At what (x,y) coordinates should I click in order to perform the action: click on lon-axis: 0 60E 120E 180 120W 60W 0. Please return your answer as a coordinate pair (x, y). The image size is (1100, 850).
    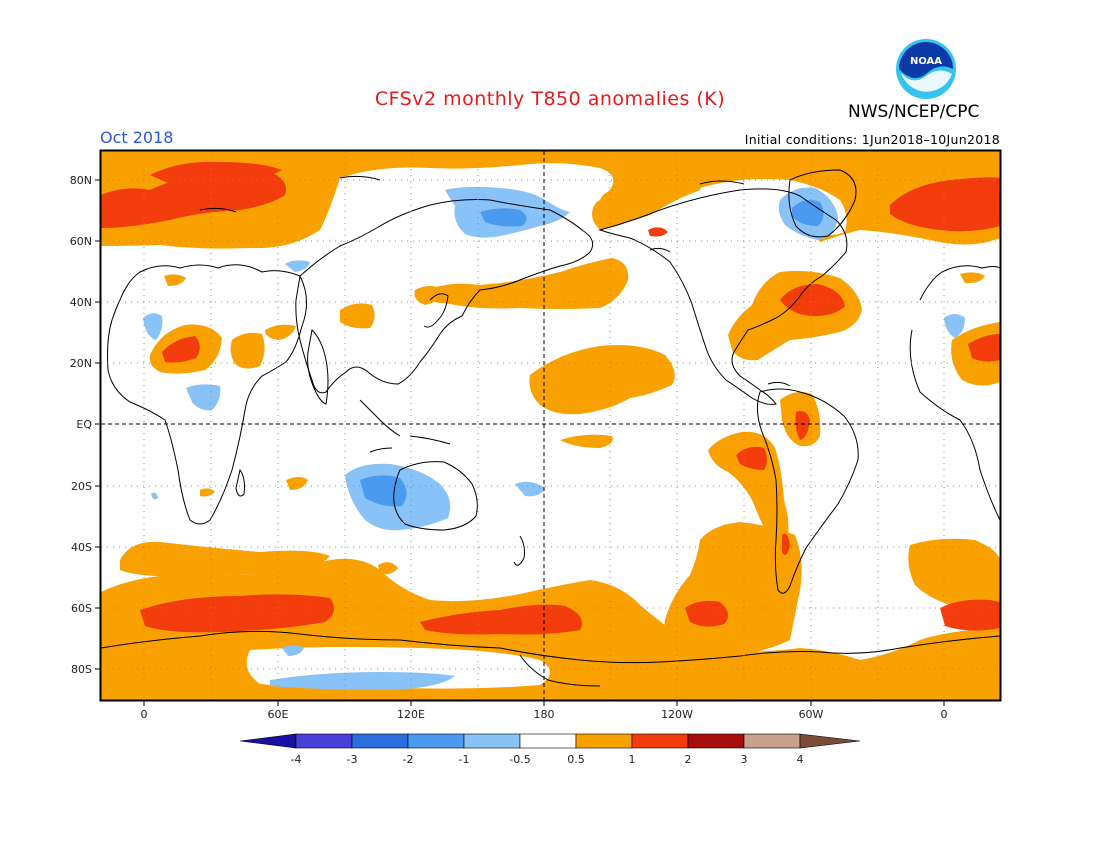
    Looking at the image, I should click on (544, 714).